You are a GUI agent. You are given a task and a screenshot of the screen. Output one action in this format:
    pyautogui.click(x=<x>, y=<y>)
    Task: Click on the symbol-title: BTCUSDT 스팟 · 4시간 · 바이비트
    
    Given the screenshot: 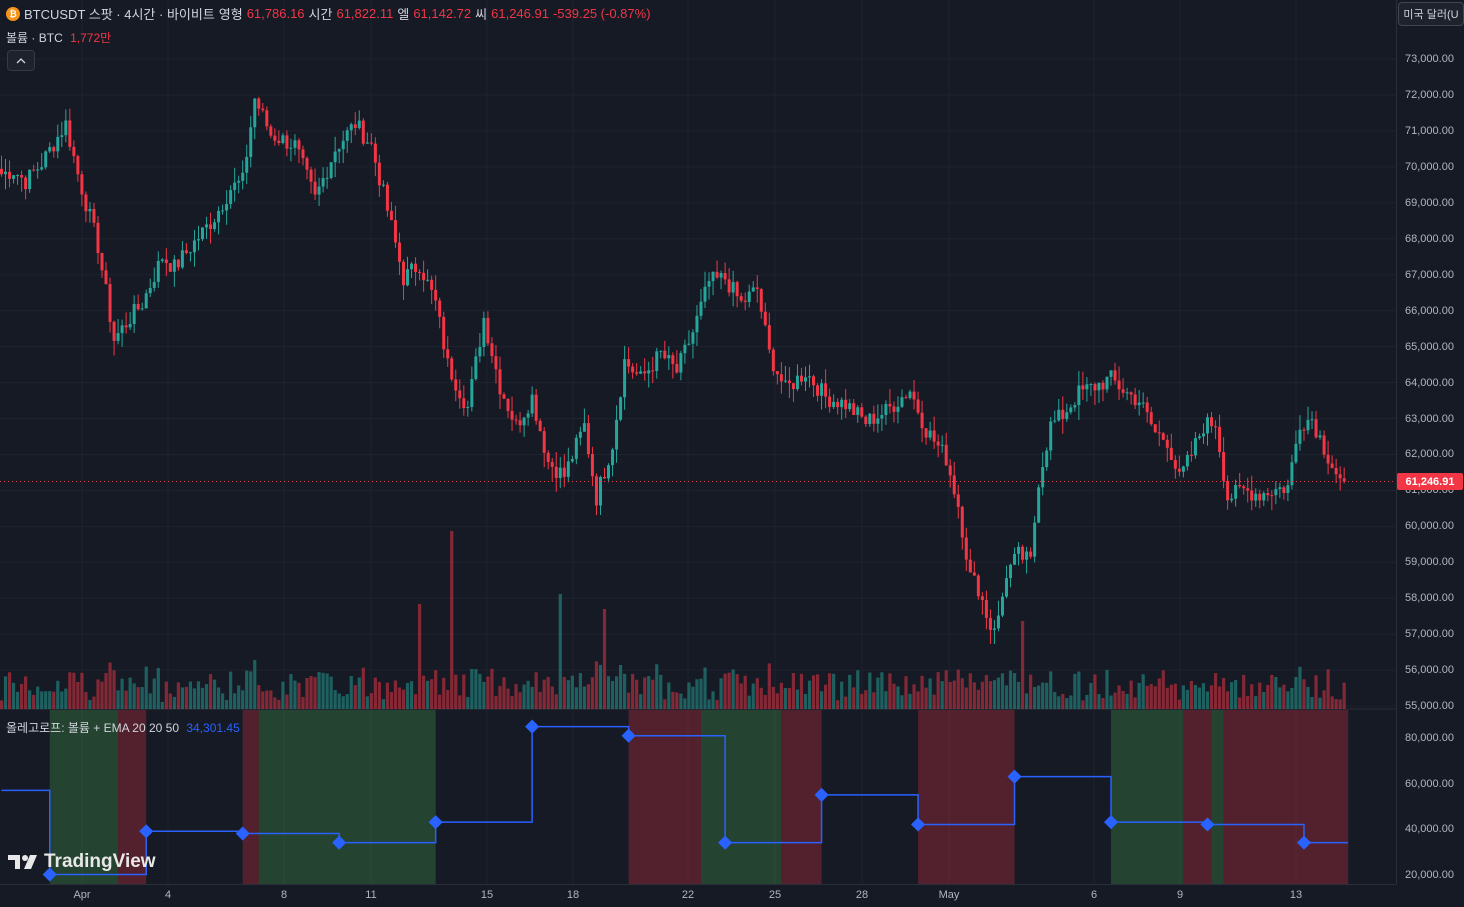 What is the action you would take?
    pyautogui.click(x=119, y=14)
    